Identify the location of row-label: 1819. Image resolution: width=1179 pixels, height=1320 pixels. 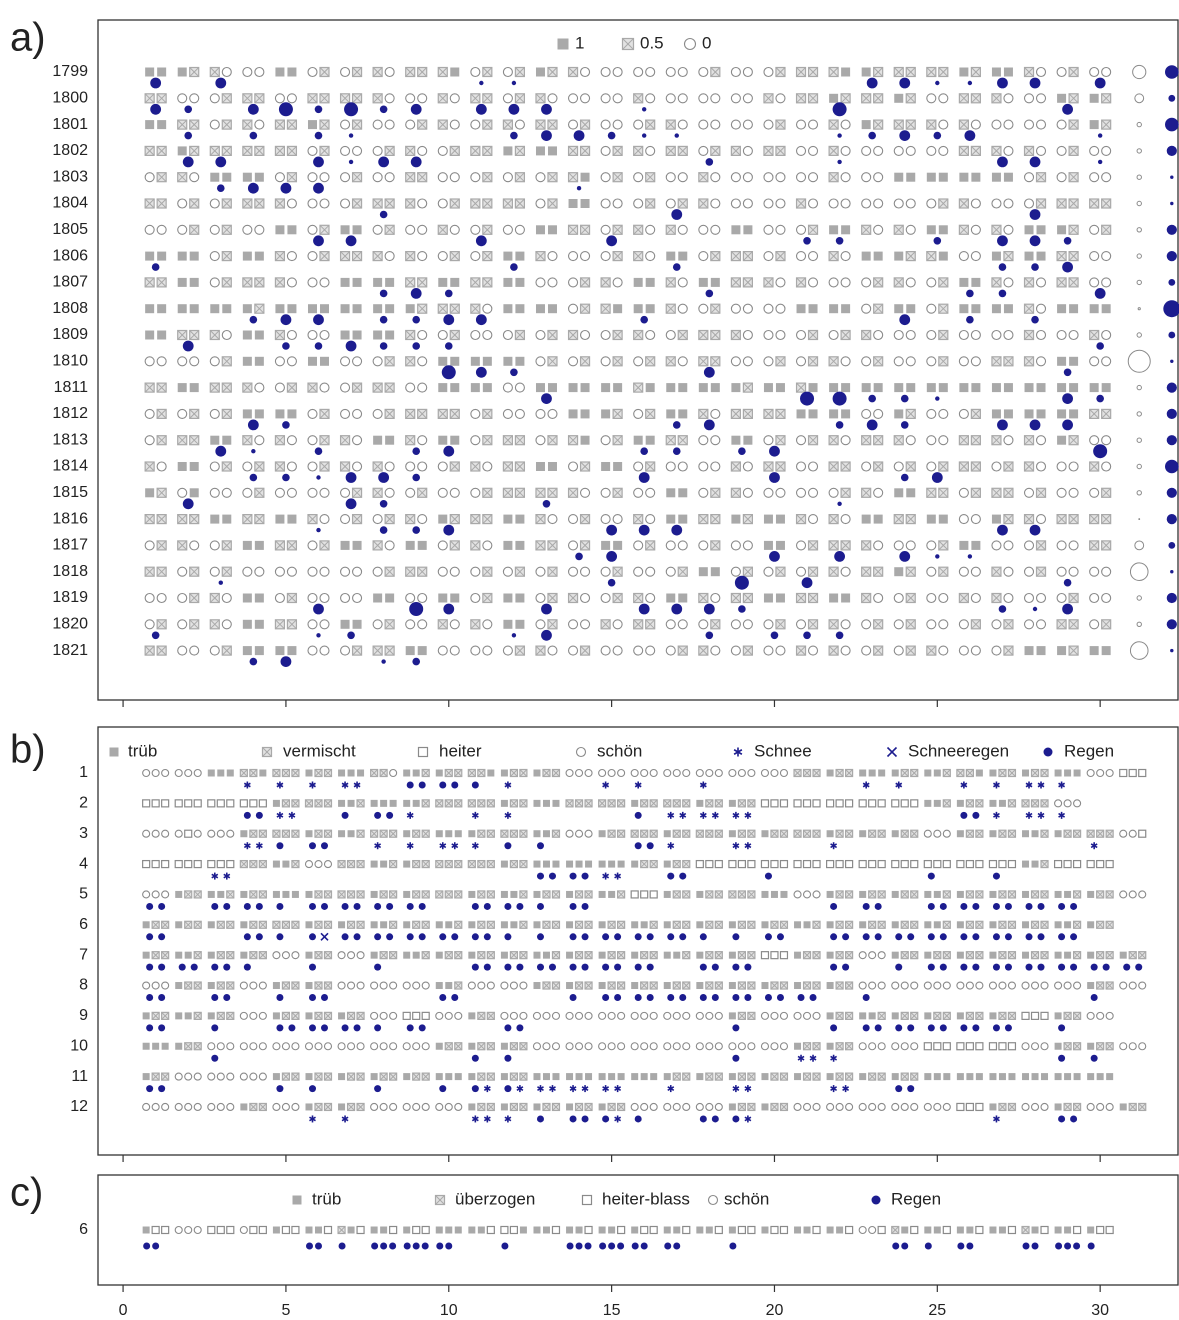
(70, 597).